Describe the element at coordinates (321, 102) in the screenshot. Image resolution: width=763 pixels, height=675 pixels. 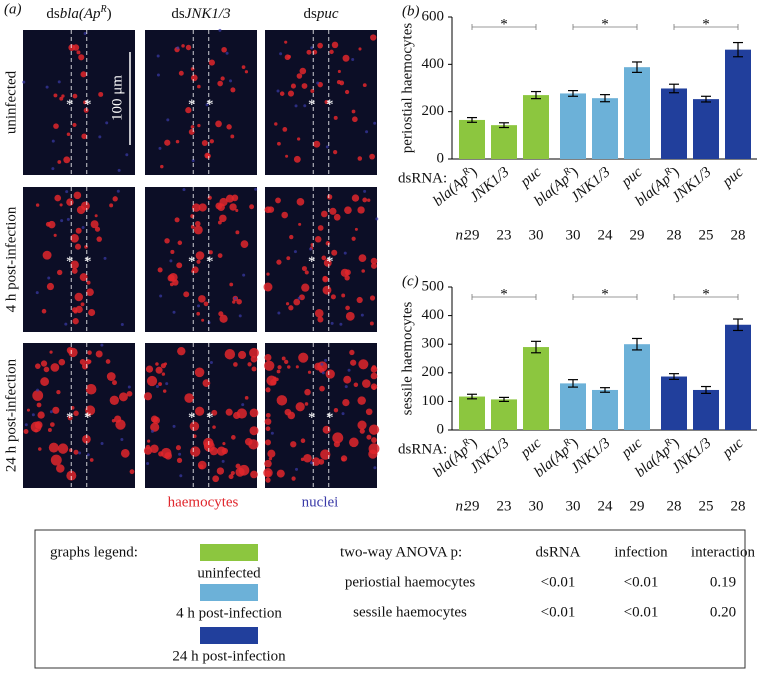
I see `micrograph` at that location.